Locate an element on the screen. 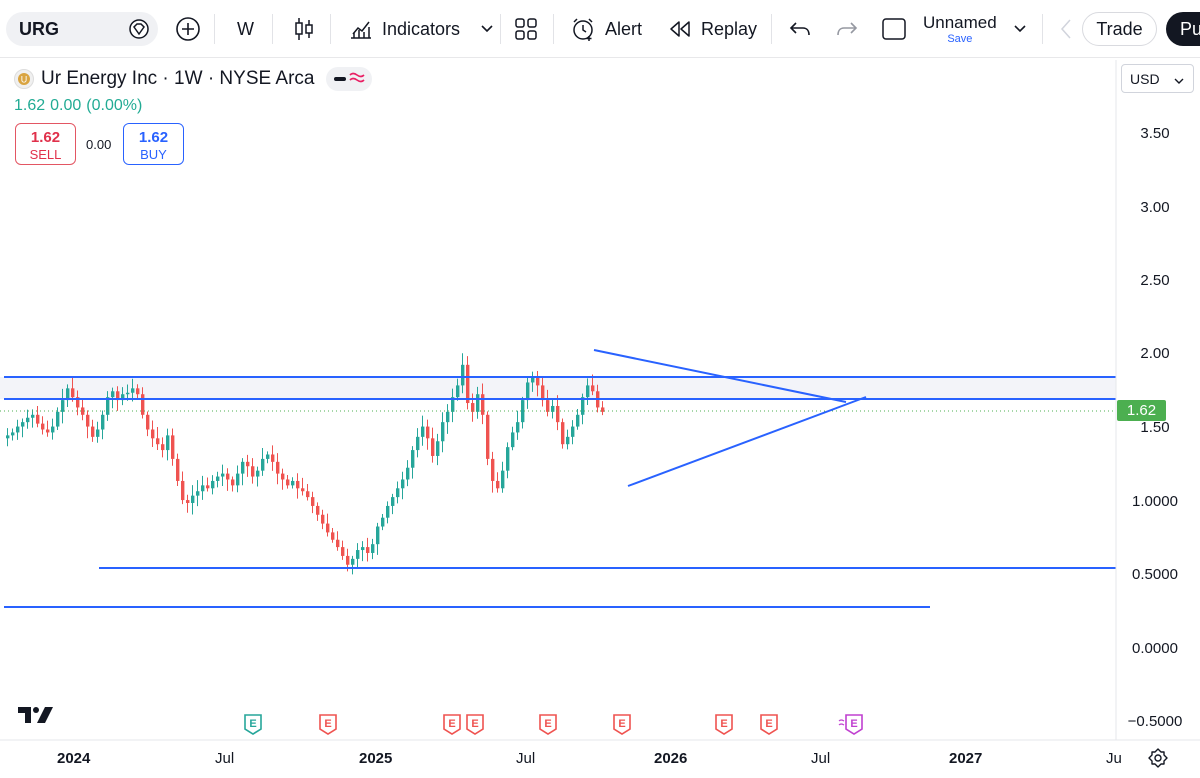  currency-label: USD is located at coordinates (1145, 78).